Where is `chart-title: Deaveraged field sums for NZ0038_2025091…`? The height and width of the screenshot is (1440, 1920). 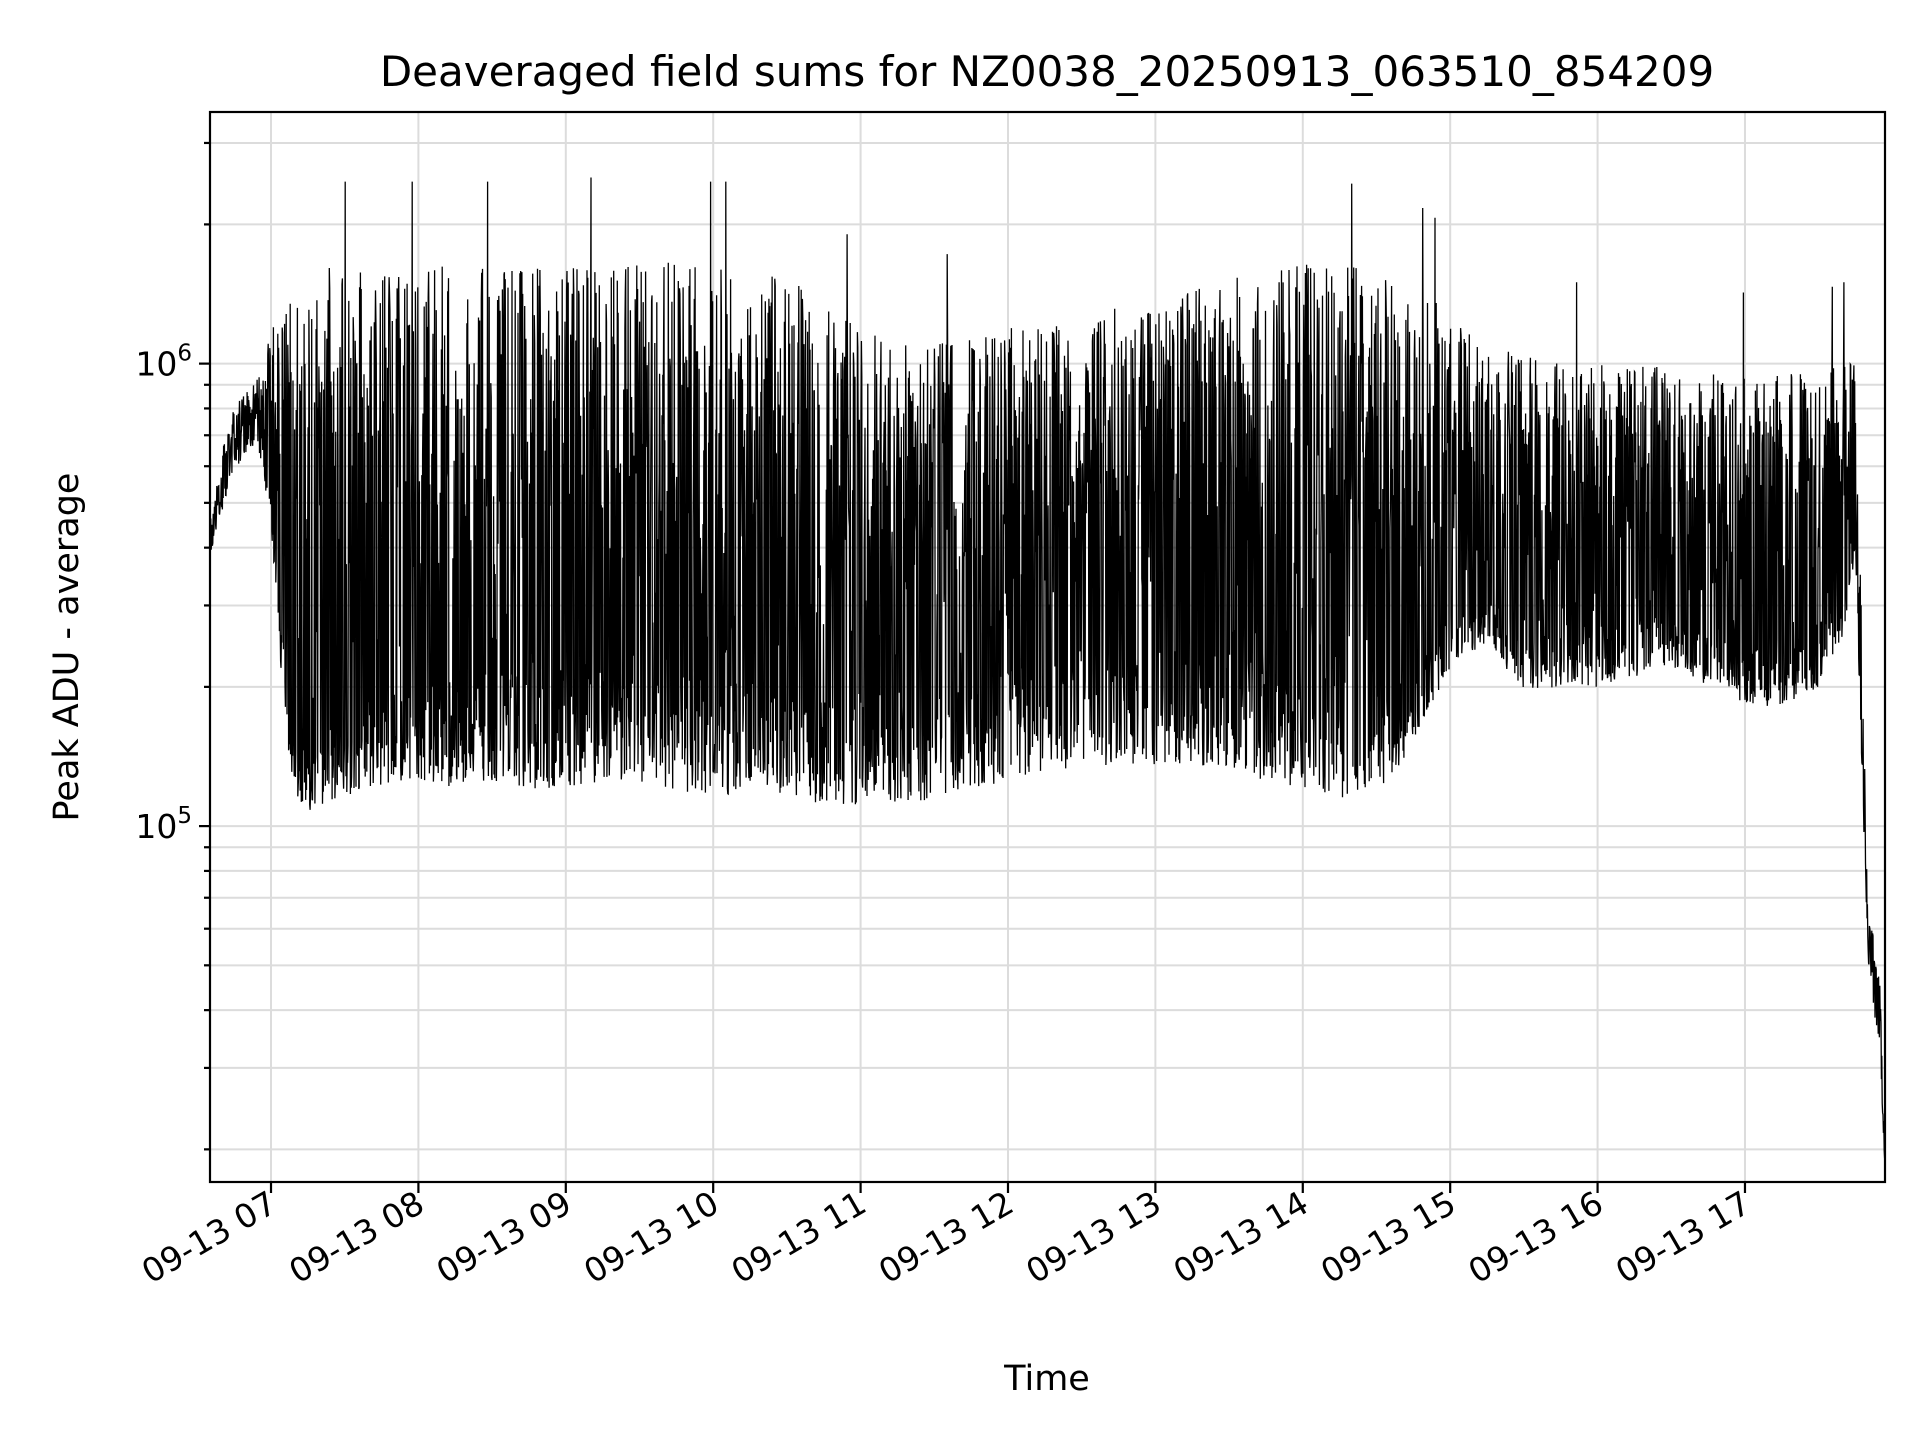 chart-title: Deaveraged field sums for NZ0038_2025091… is located at coordinates (1047, 71).